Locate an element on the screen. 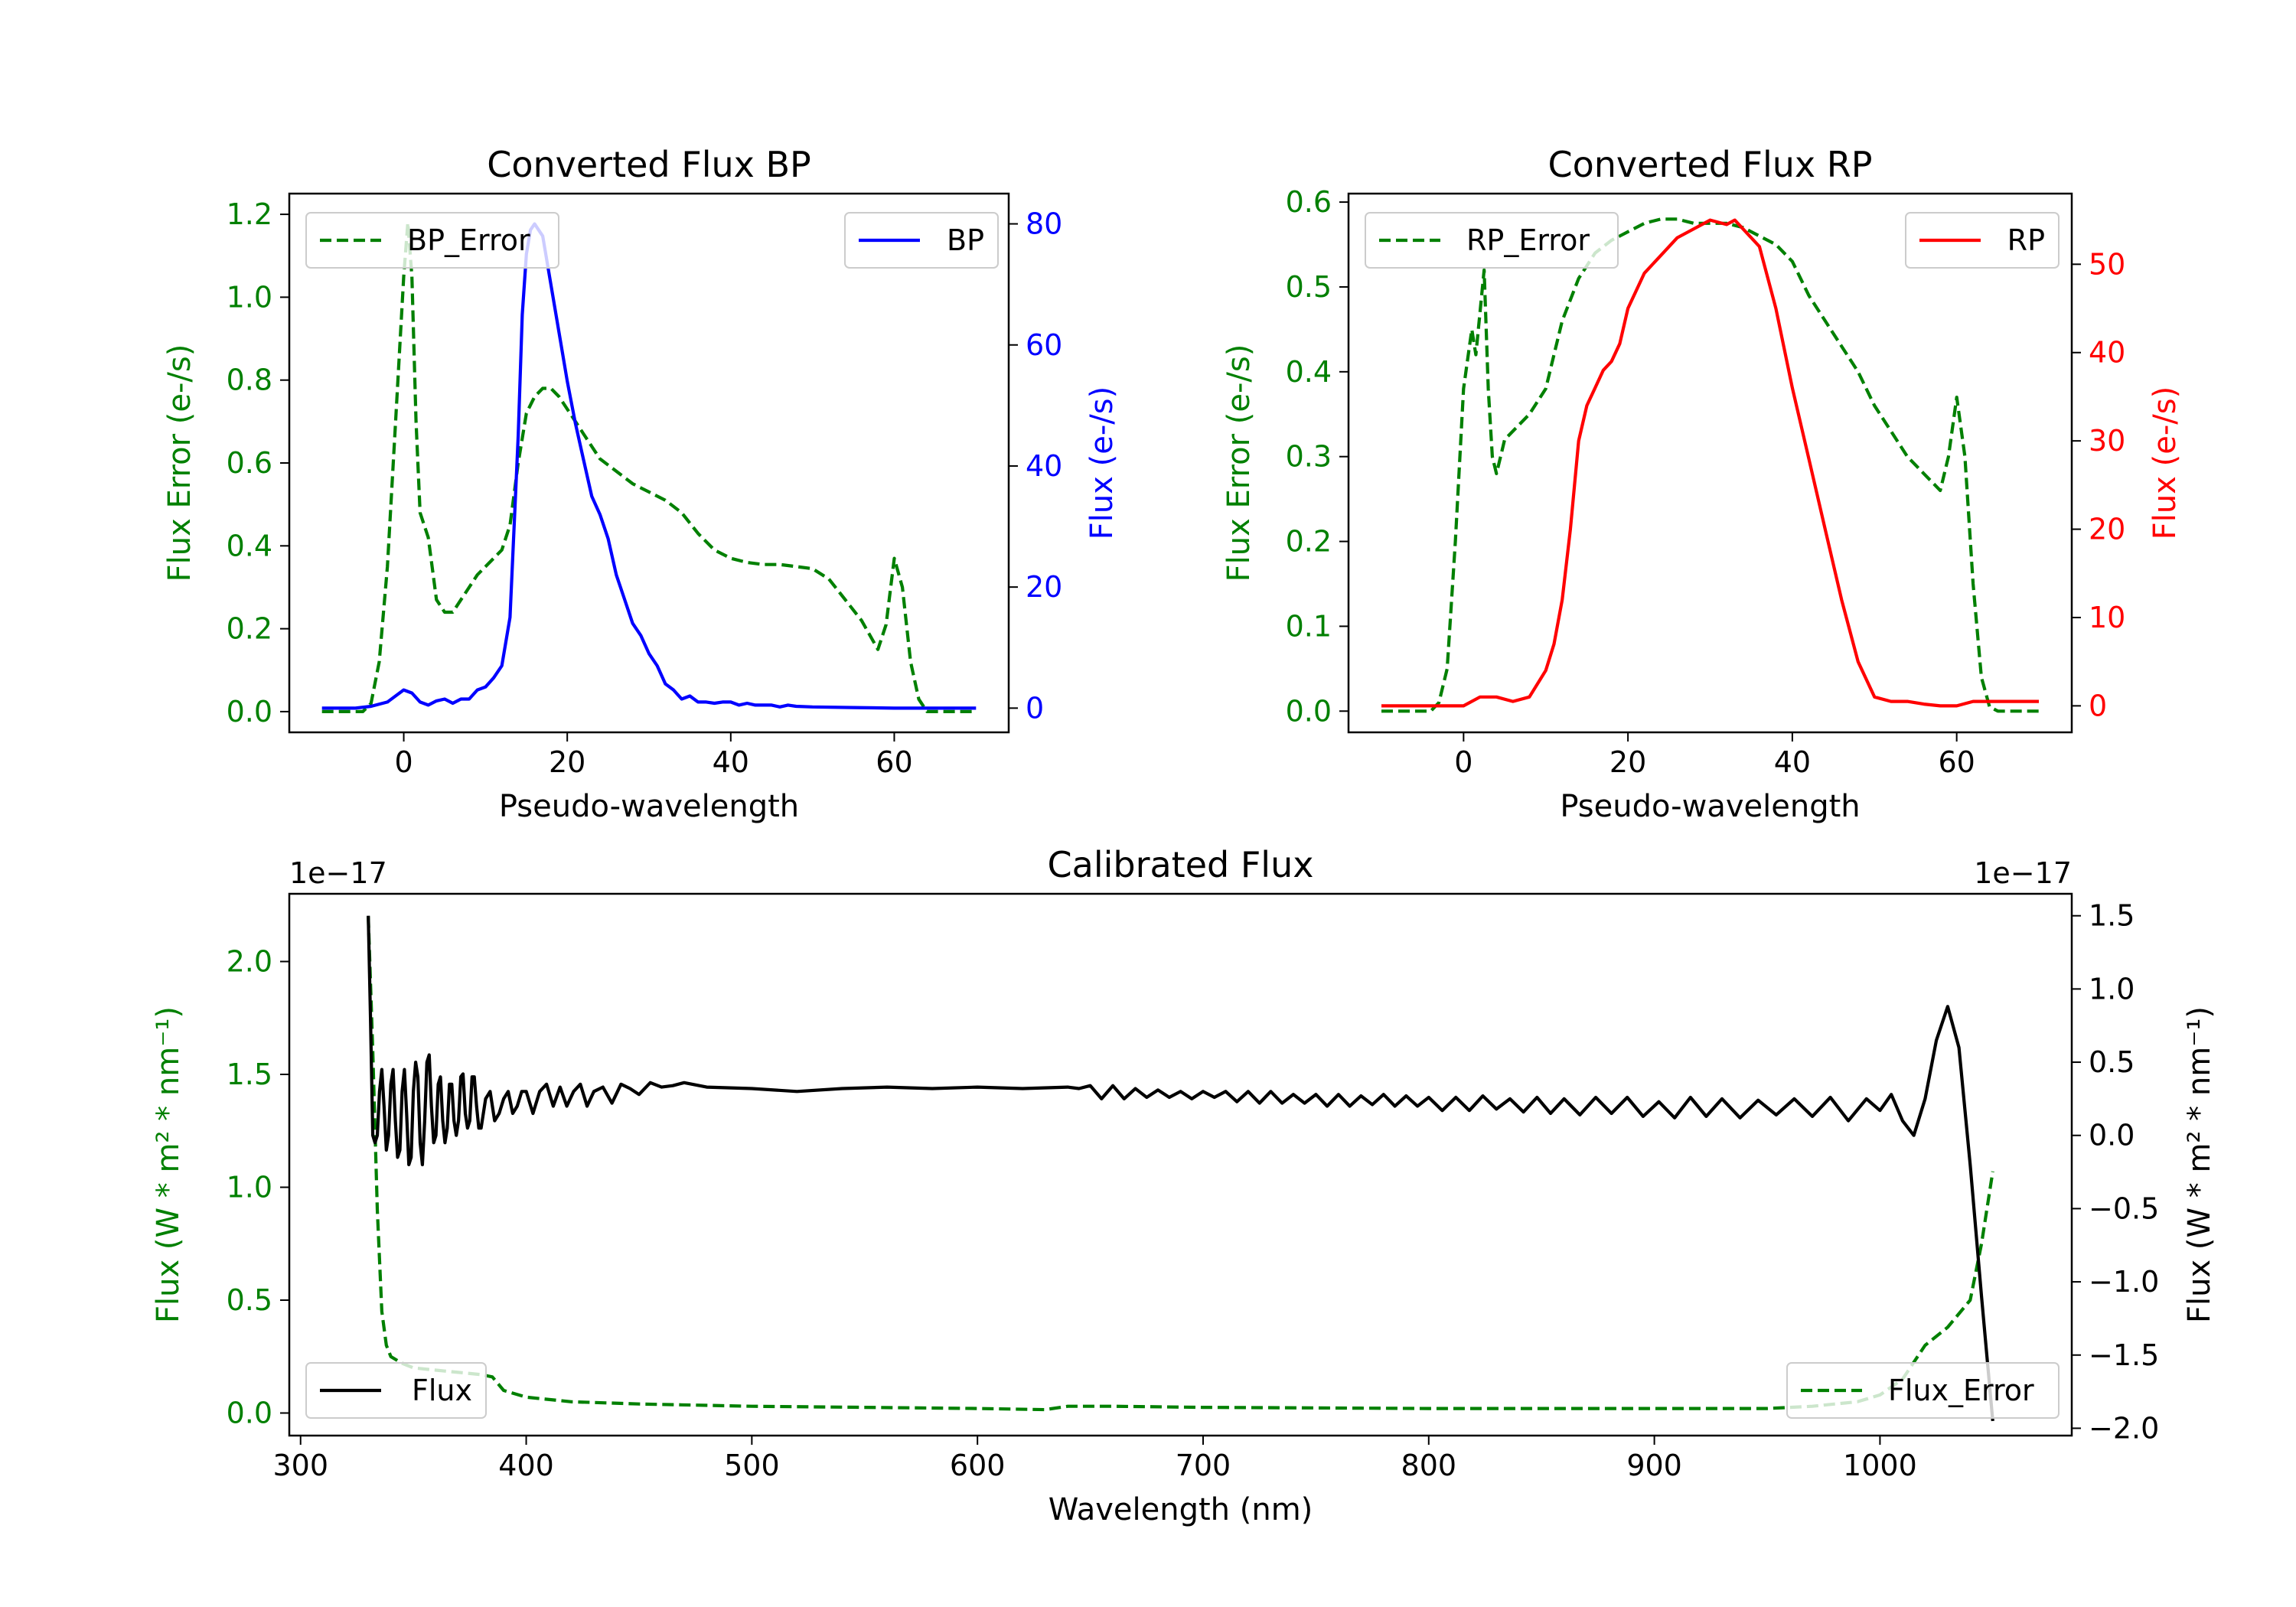 The image size is (2296, 1607). y-left-tick-label: 1.5 is located at coordinates (249, 1074).